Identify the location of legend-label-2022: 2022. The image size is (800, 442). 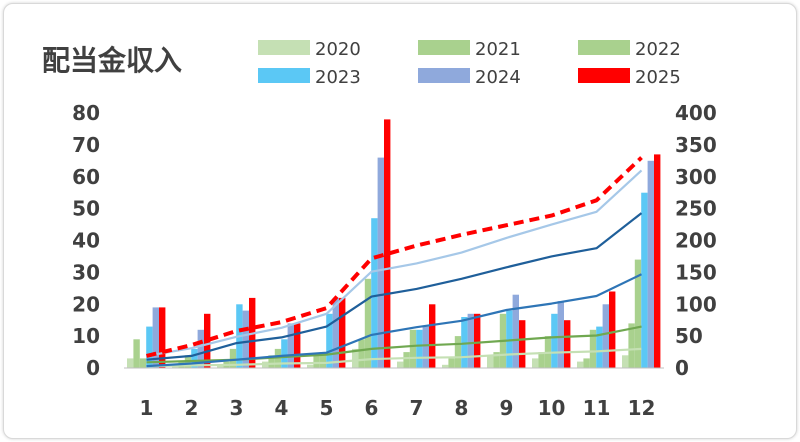
(658, 49).